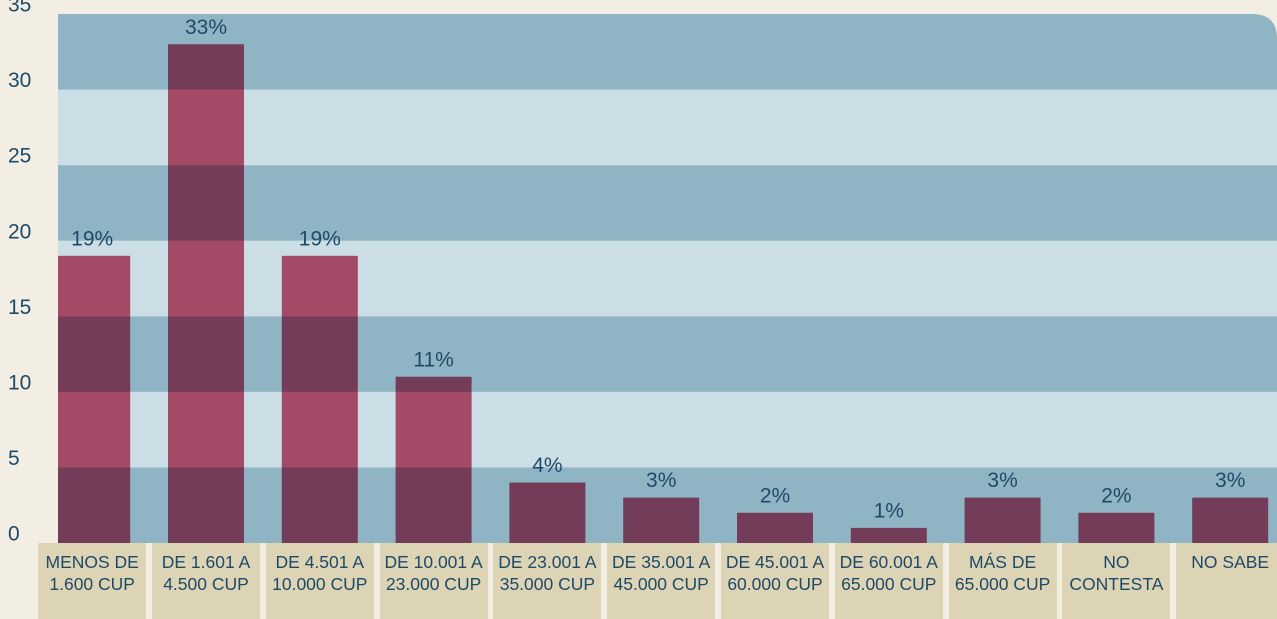 The height and width of the screenshot is (619, 1277). I want to click on x-tick-label: NO CONTESTA, so click(1116, 581).